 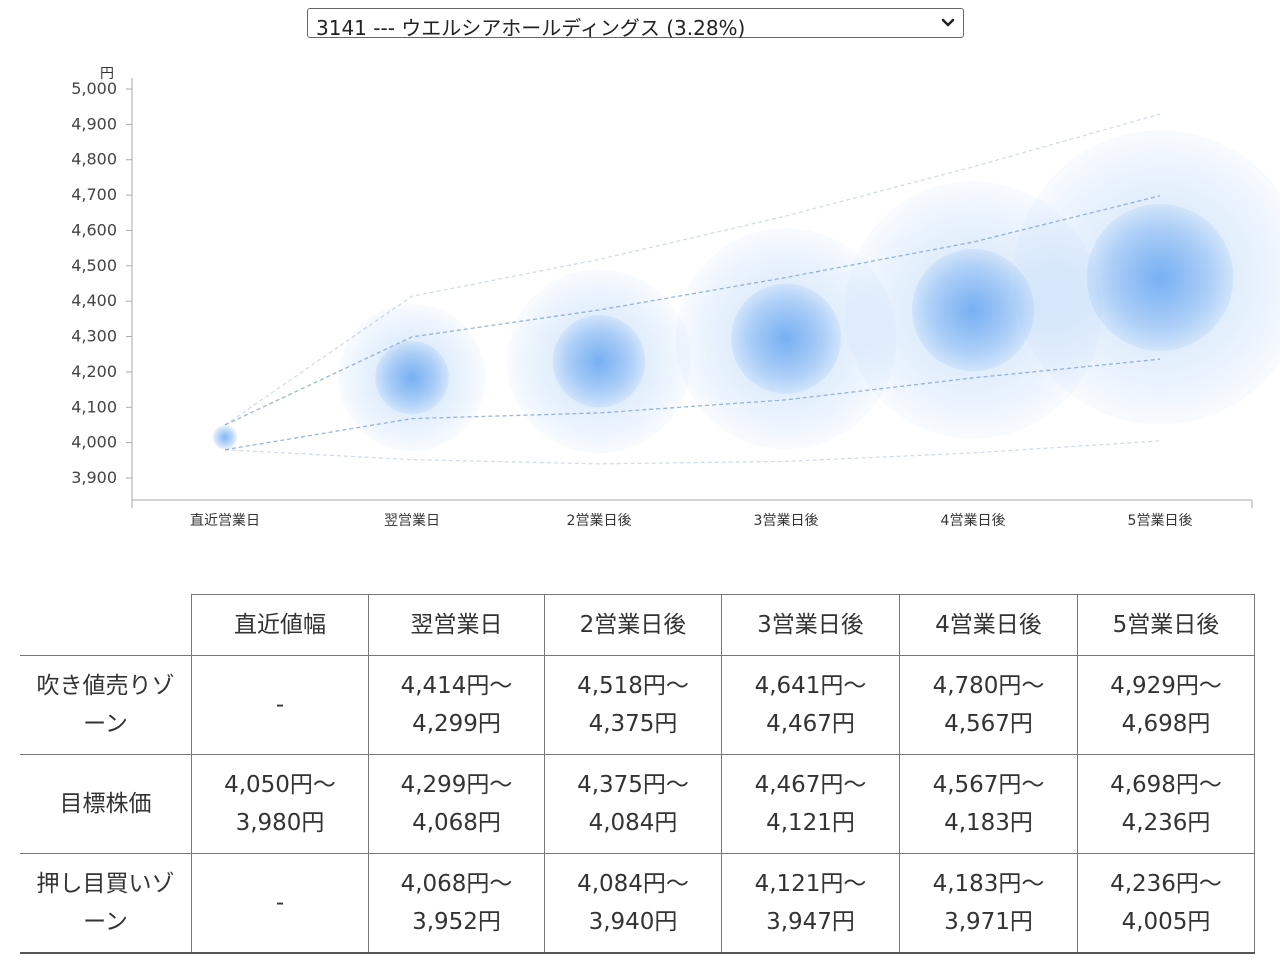 I want to click on cell-line: 3,952円, so click(x=456, y=922).